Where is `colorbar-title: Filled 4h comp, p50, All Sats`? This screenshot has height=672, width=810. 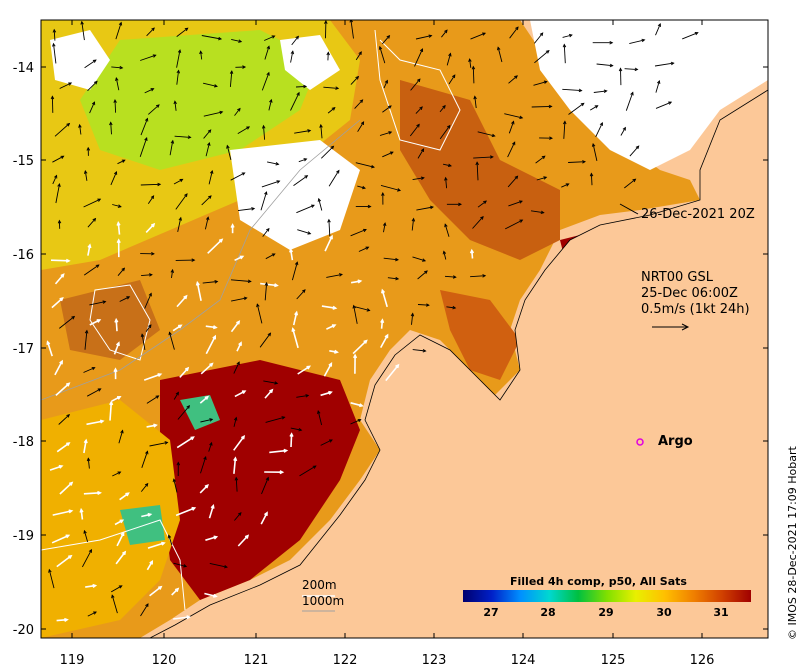 colorbar-title: Filled 4h comp, p50, All Sats is located at coordinates (598, 581).